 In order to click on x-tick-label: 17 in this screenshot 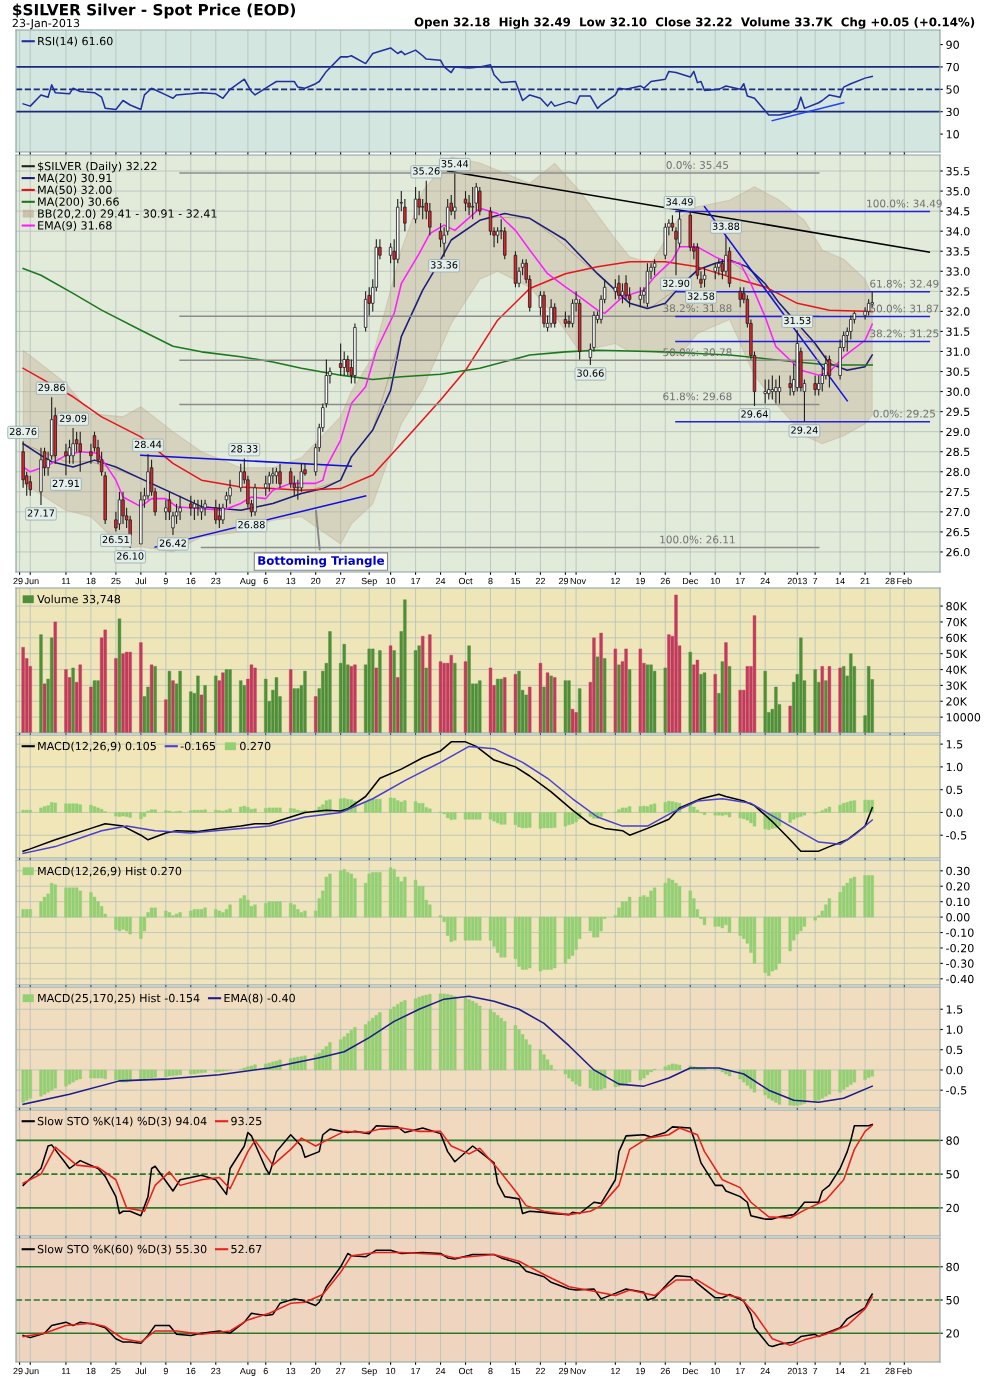, I will do `click(416, 581)`.